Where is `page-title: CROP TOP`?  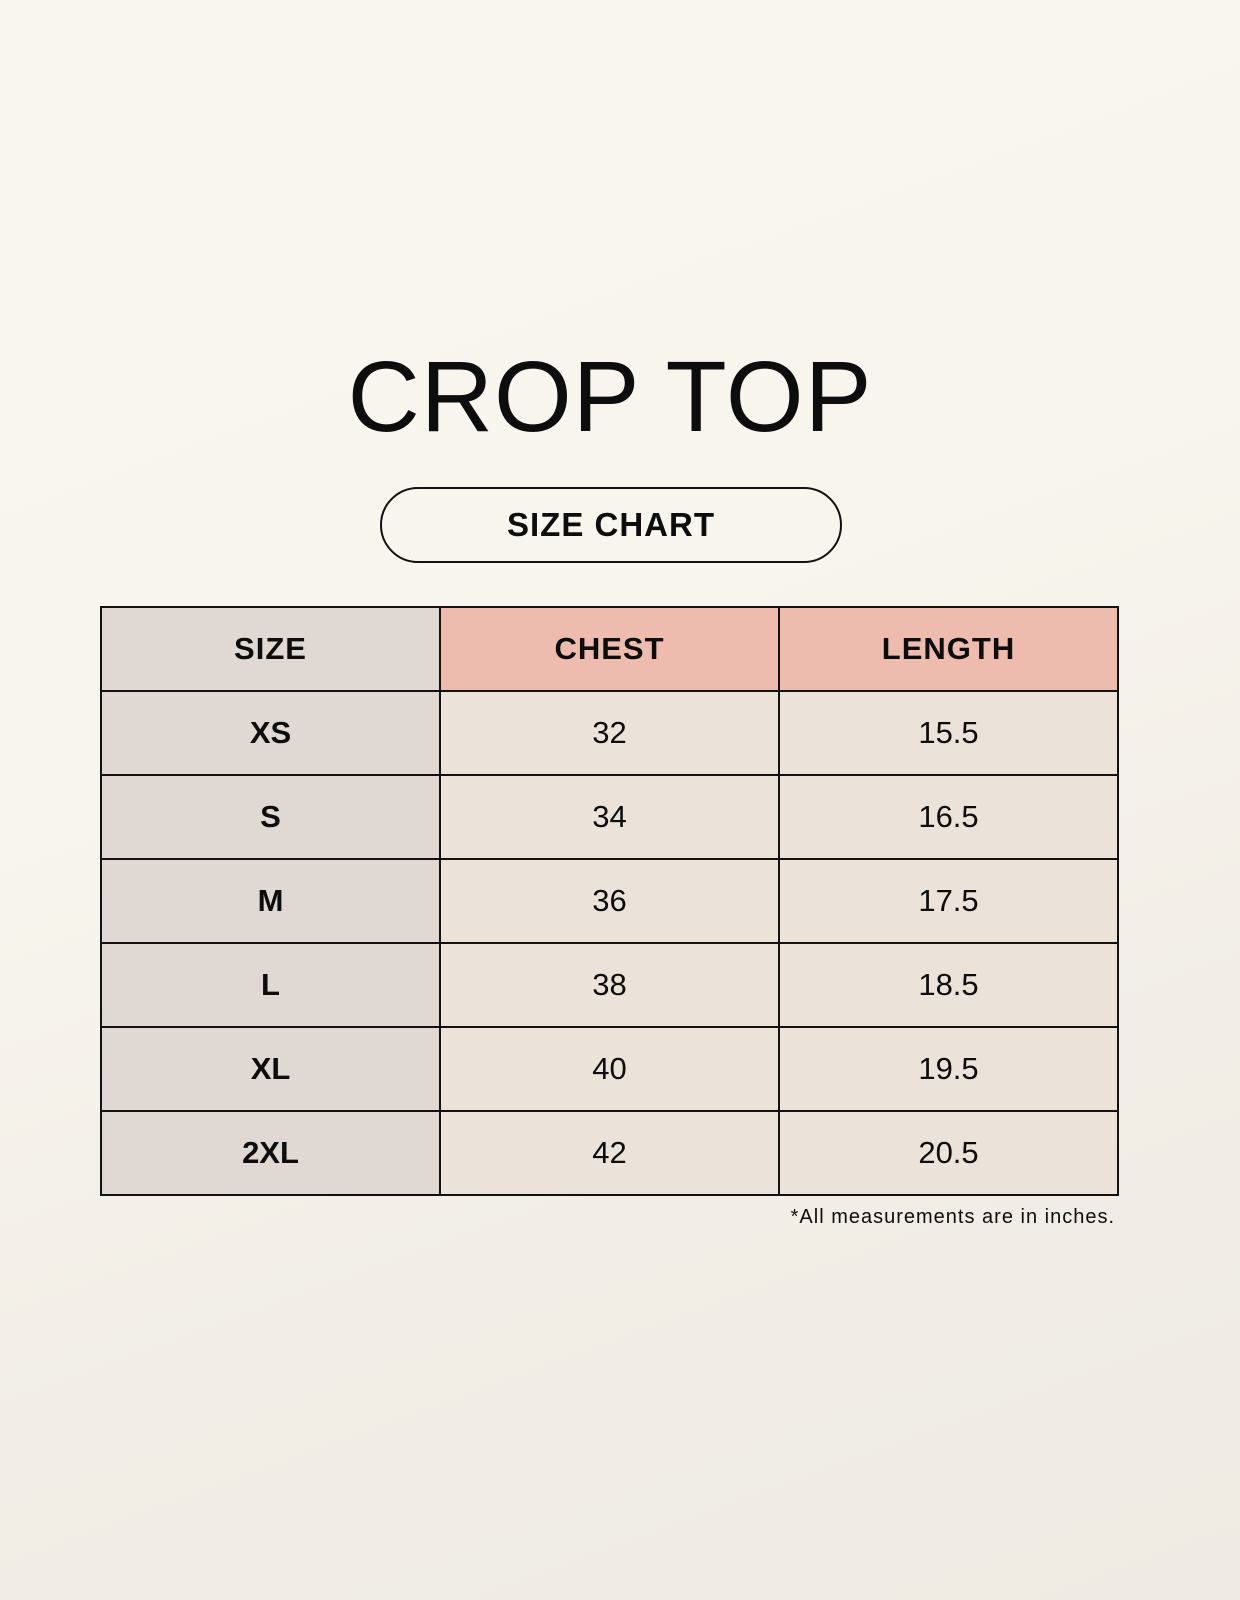 page-title: CROP TOP is located at coordinates (610, 397).